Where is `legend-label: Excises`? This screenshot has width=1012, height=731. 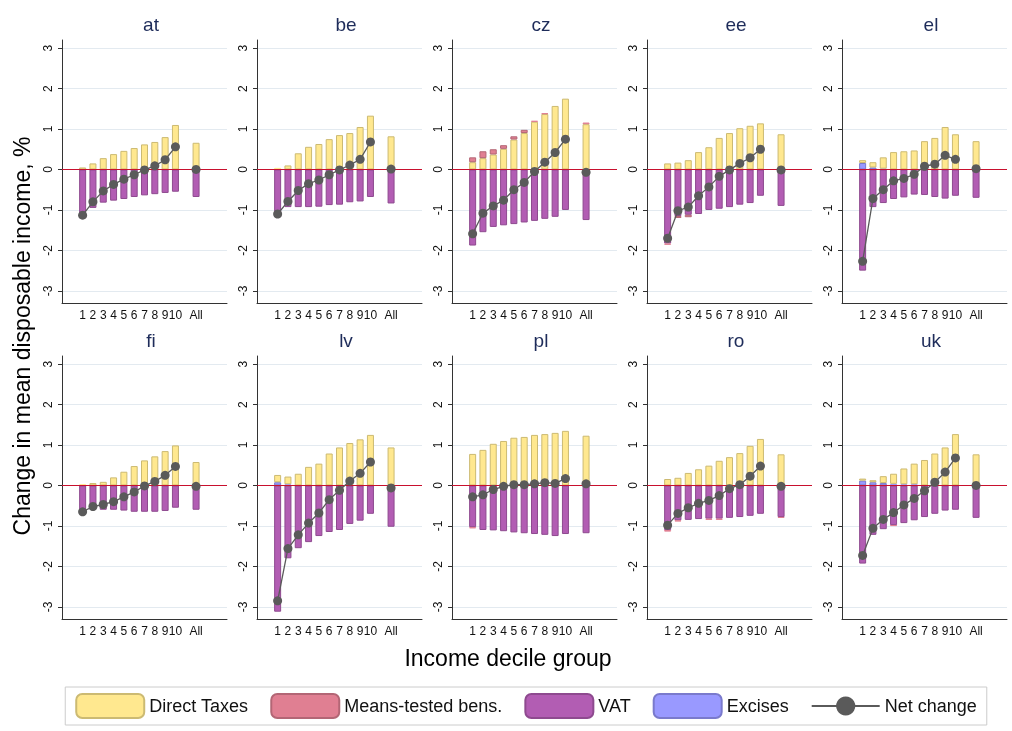
legend-label: Excises is located at coordinates (757, 706).